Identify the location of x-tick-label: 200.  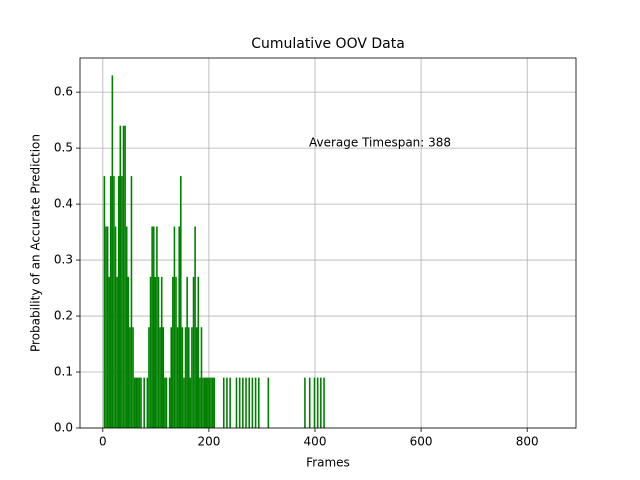
(208, 442).